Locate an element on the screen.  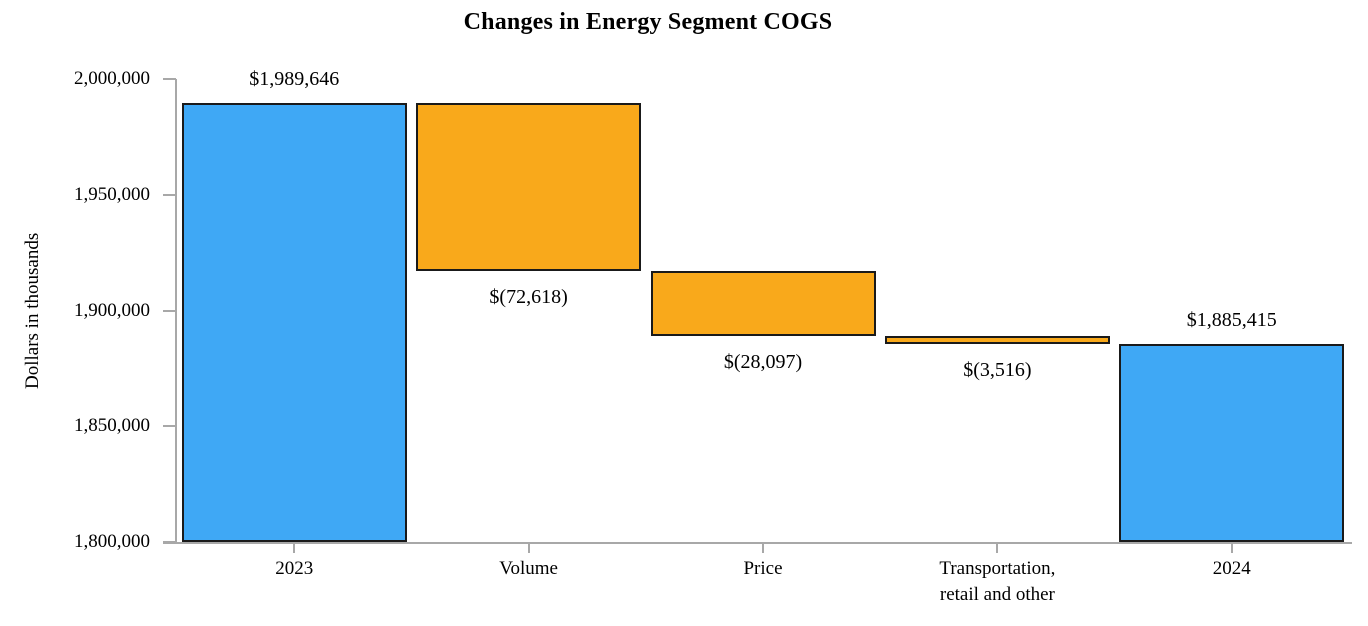
bar-value-label-2023: $1,989,646 is located at coordinates (294, 78).